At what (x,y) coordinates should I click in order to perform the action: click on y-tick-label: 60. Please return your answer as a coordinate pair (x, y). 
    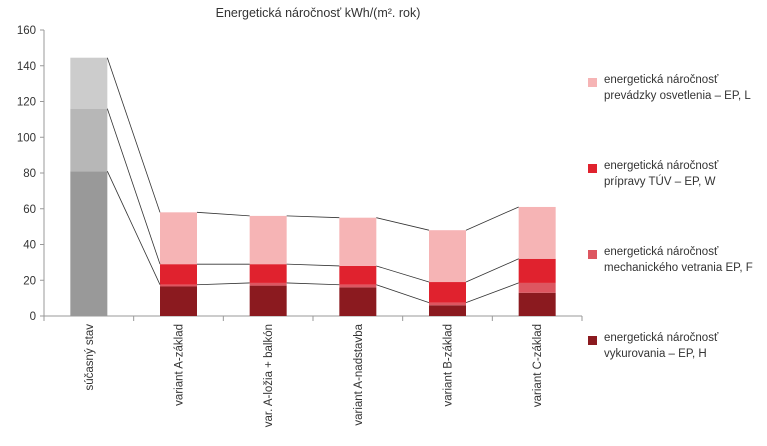
    Looking at the image, I should click on (29, 210).